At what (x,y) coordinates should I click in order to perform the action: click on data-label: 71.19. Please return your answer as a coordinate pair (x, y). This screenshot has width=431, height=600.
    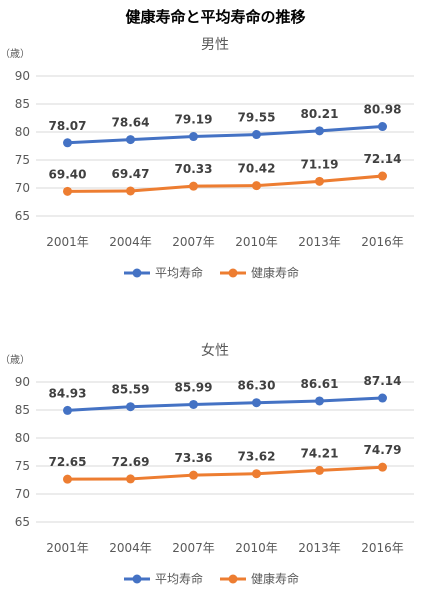
    Looking at the image, I should click on (320, 164).